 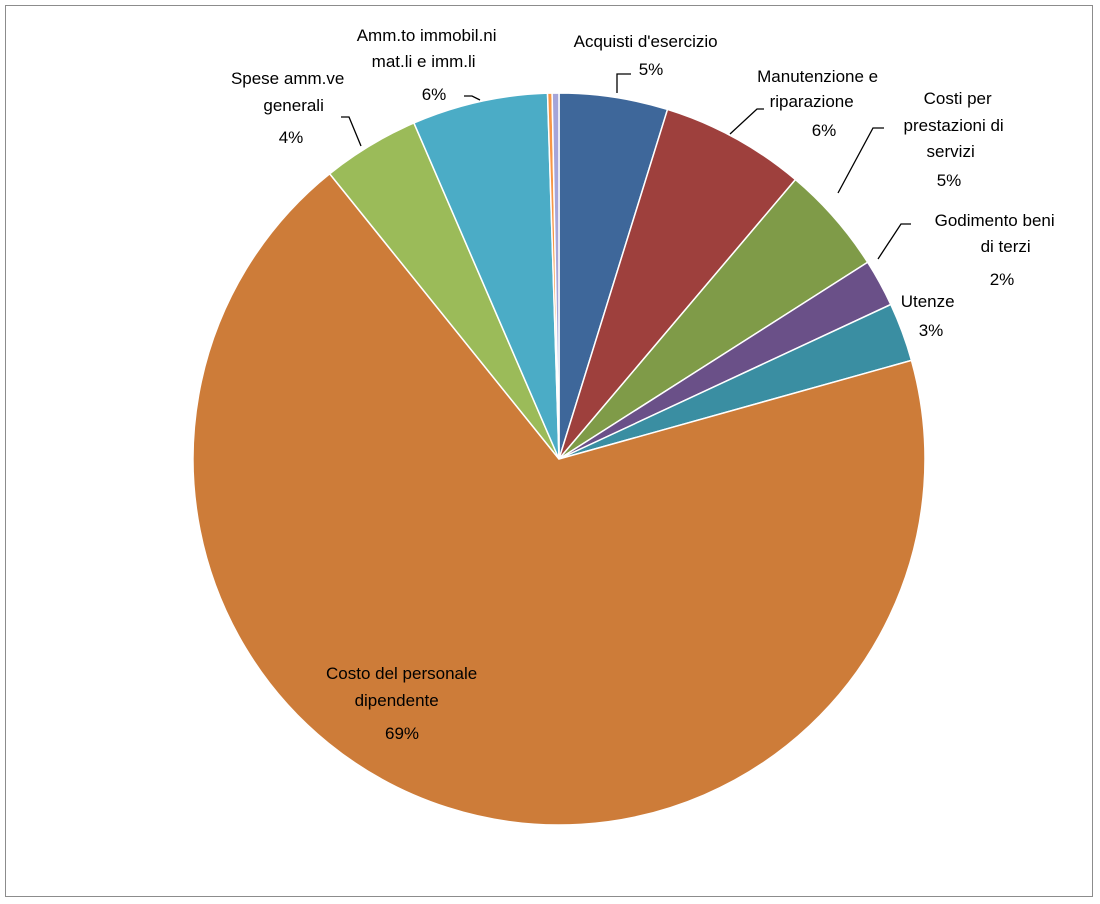 I want to click on label-costi-line2: prestazioni di, so click(x=954, y=125).